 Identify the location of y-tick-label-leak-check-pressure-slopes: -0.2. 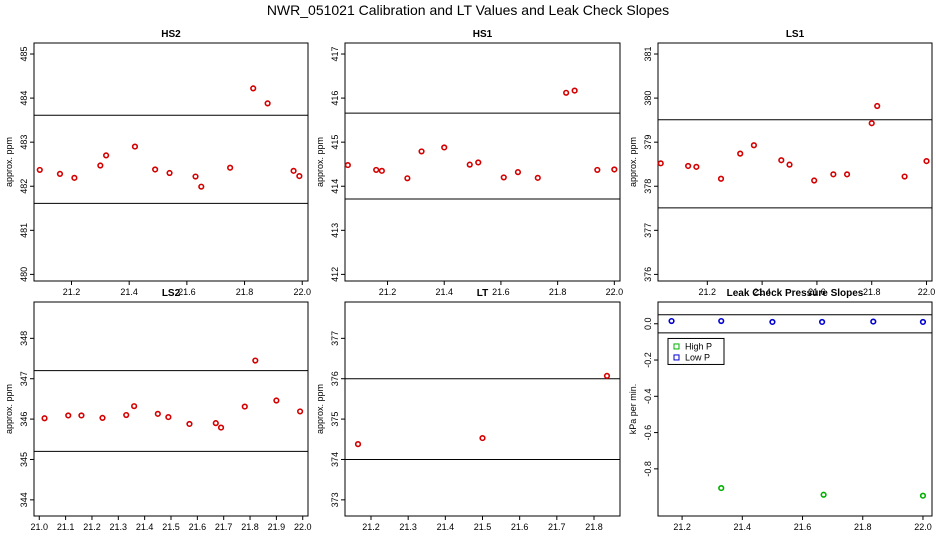
(648, 360).